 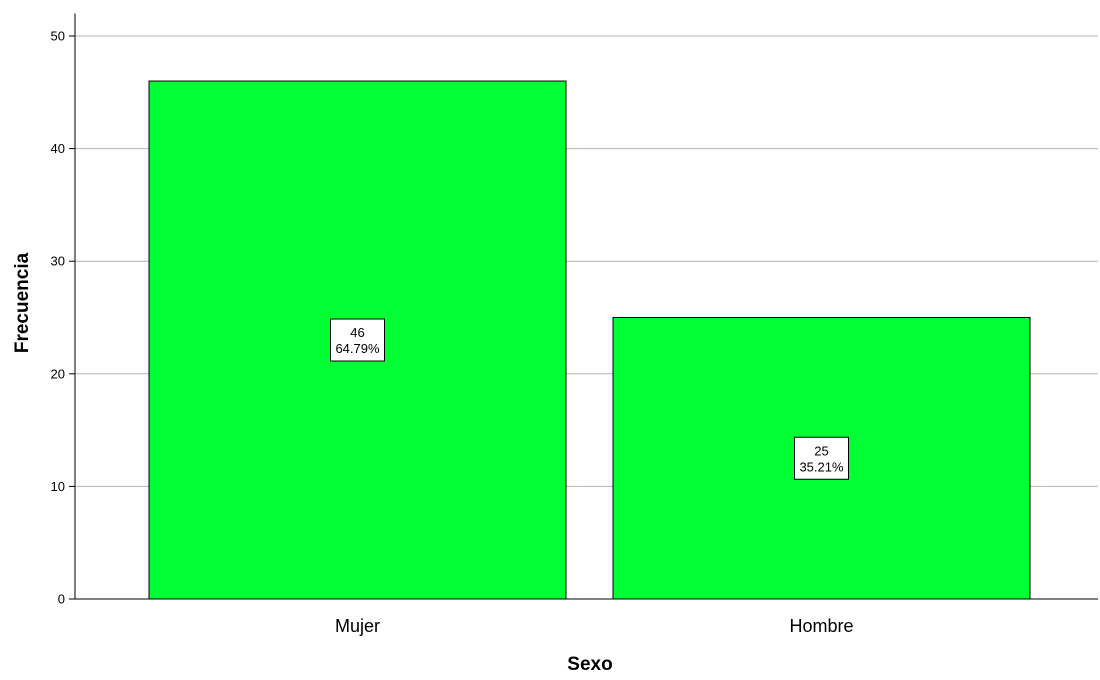 I want to click on x-category-label: Hombre, so click(x=821, y=626).